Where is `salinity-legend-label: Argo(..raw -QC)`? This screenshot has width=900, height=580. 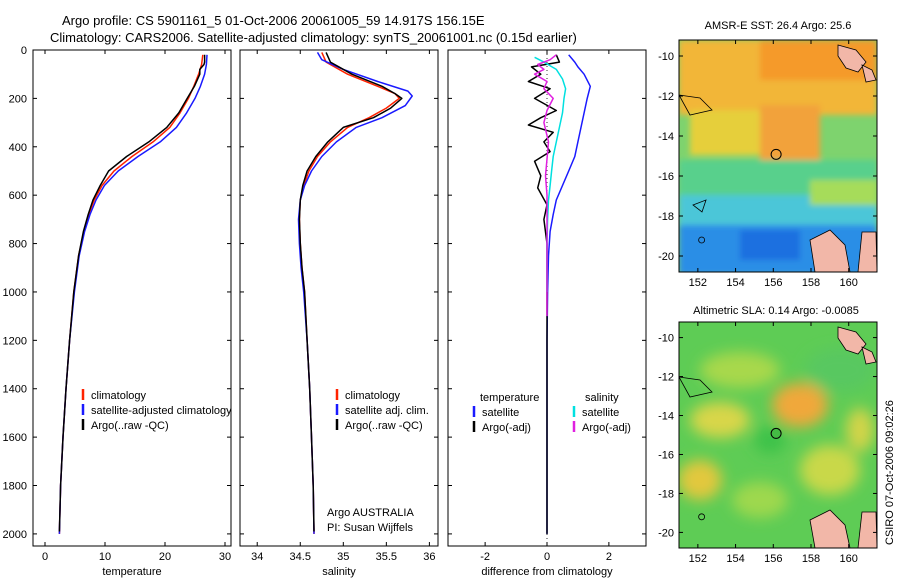 salinity-legend-label: Argo(..raw -QC) is located at coordinates (384, 426).